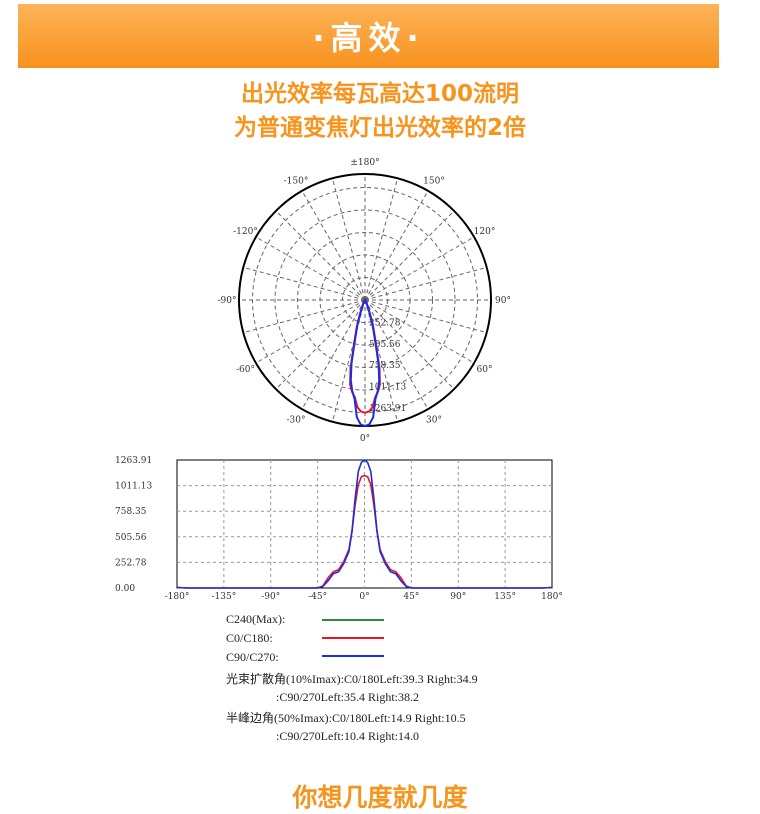 The height and width of the screenshot is (814, 760). I want to click on polar-ring, so click(365, 300).